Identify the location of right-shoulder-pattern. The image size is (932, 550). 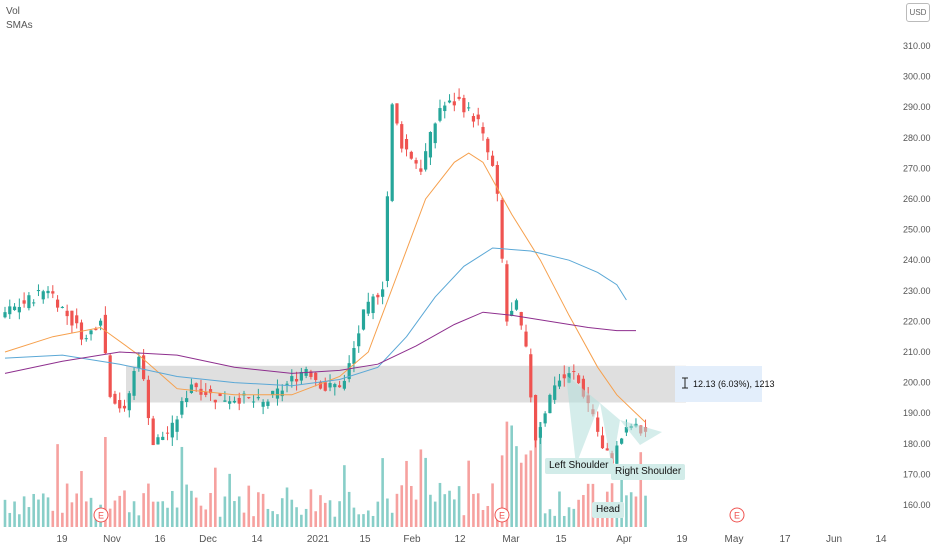
(641, 432).